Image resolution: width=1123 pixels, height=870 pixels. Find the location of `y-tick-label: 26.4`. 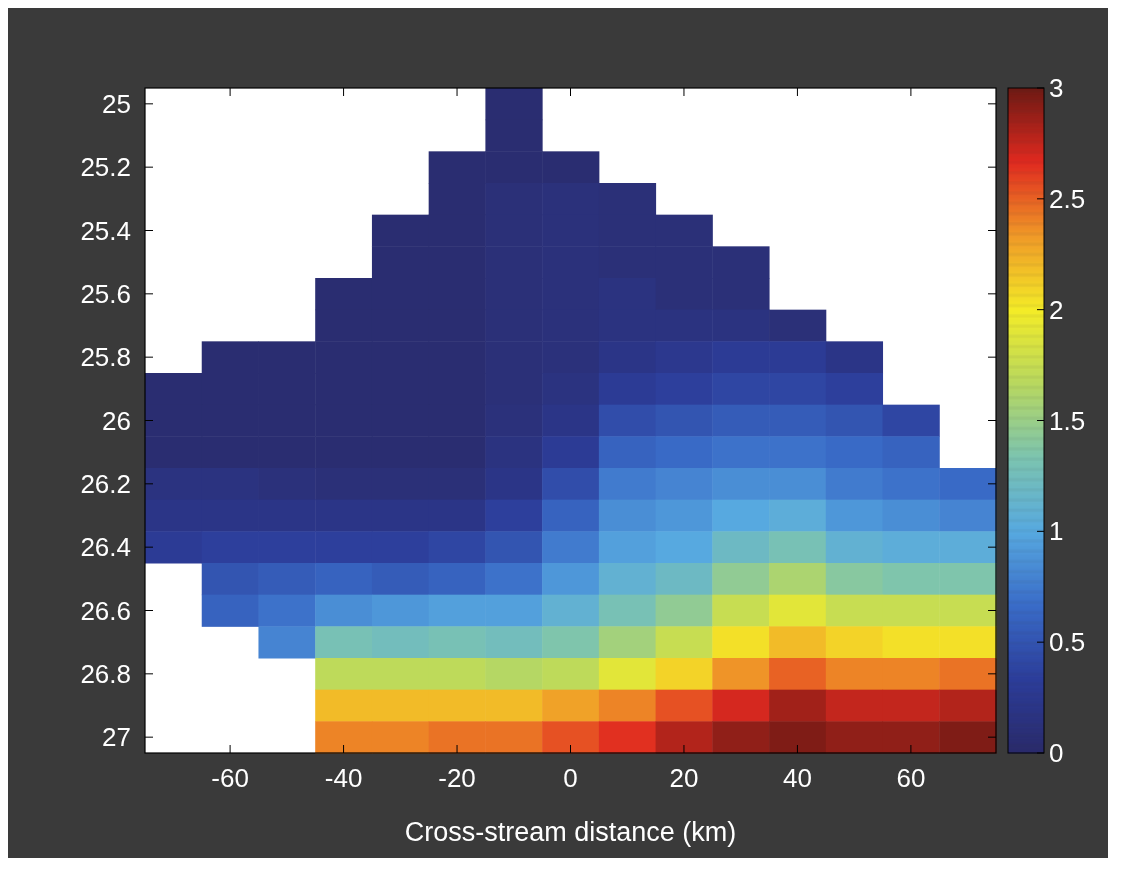

y-tick-label: 26.4 is located at coordinates (105, 547).